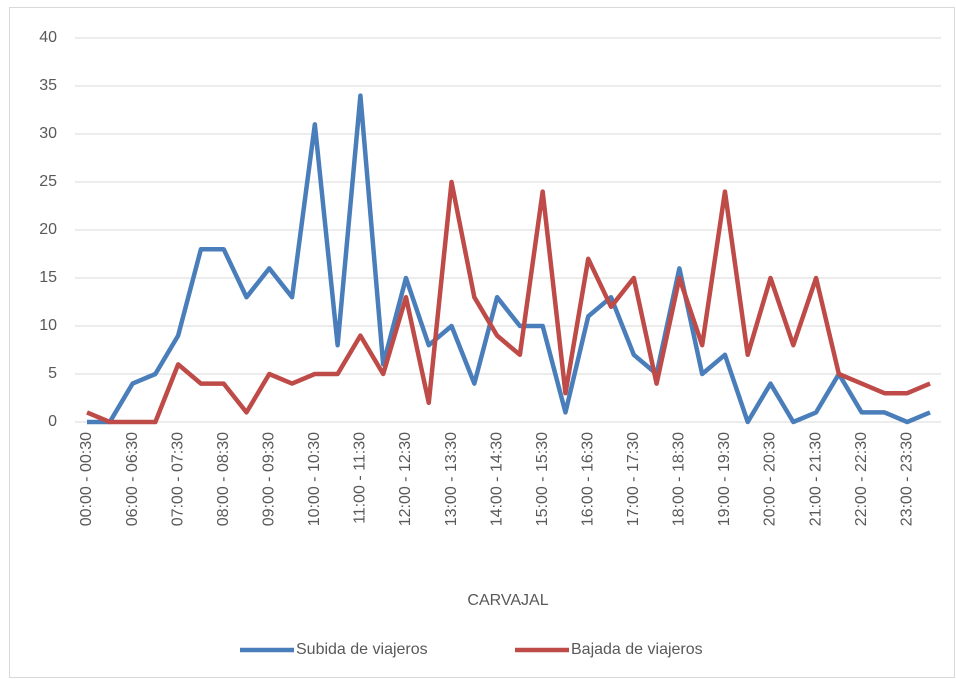 Image resolution: width=956 pixels, height=679 pixels. What do you see at coordinates (507, 600) in the screenshot?
I see `x-axis-title: CARVAJAL` at bounding box center [507, 600].